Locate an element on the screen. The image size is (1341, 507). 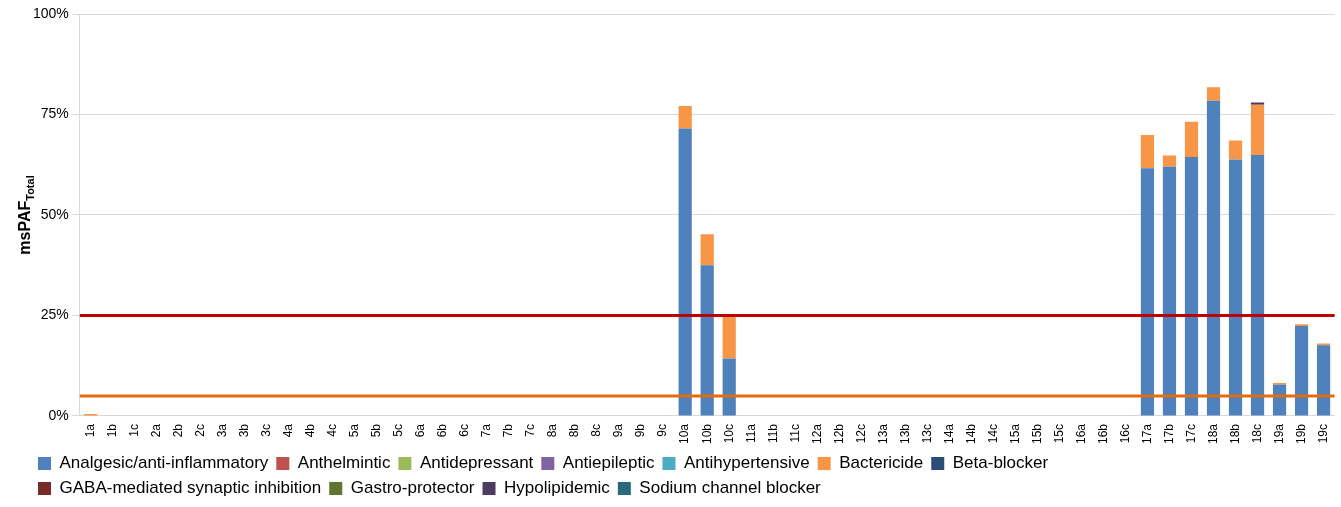
x-tick-label: 8c is located at coordinates (596, 430).